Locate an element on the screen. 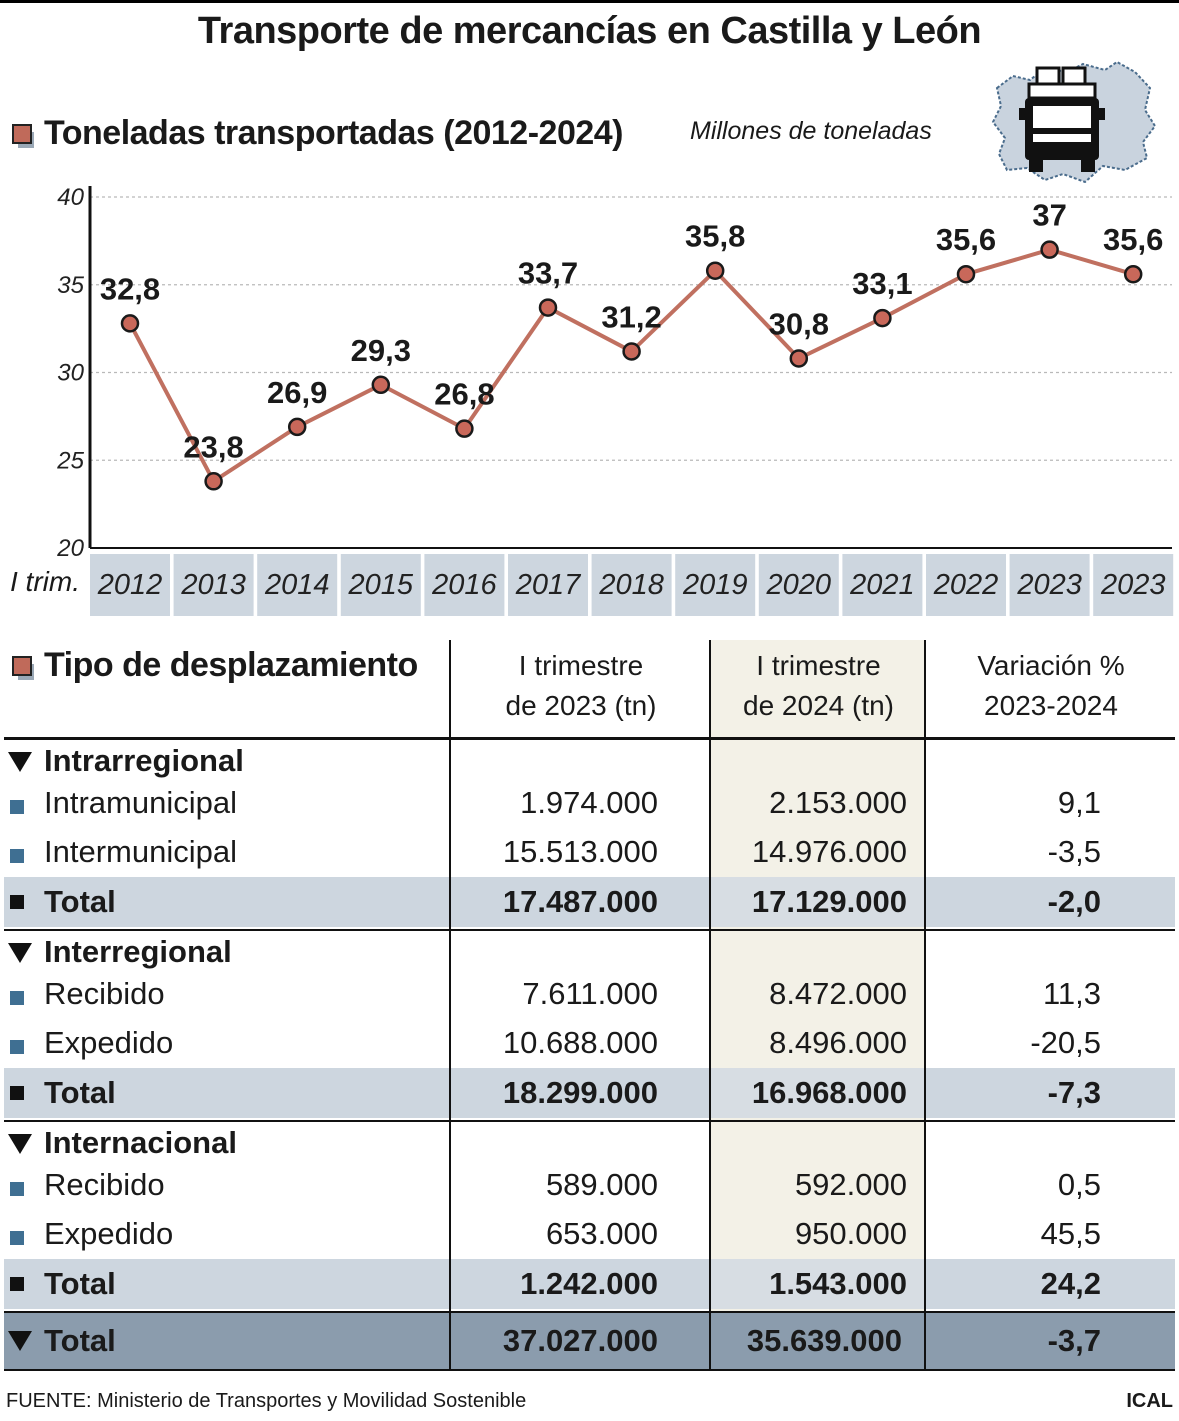  y-tick-label: 20 is located at coordinates (70, 548).